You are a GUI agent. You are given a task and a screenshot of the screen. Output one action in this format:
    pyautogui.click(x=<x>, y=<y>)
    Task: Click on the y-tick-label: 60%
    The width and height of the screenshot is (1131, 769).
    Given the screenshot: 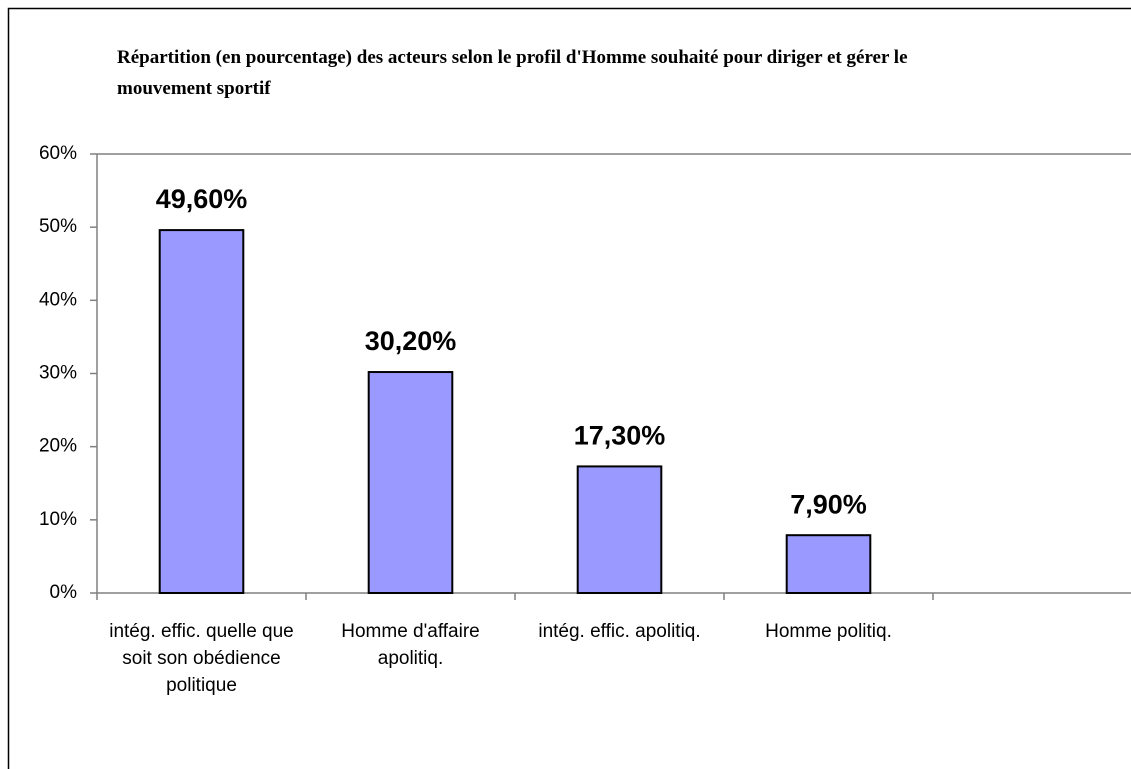 What is the action you would take?
    pyautogui.click(x=58, y=153)
    